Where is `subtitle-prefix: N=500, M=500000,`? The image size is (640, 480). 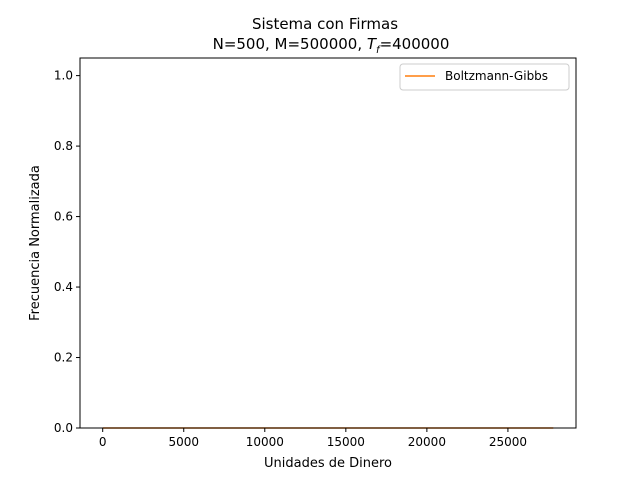 subtitle-prefix: N=500, M=500000, is located at coordinates (290, 44).